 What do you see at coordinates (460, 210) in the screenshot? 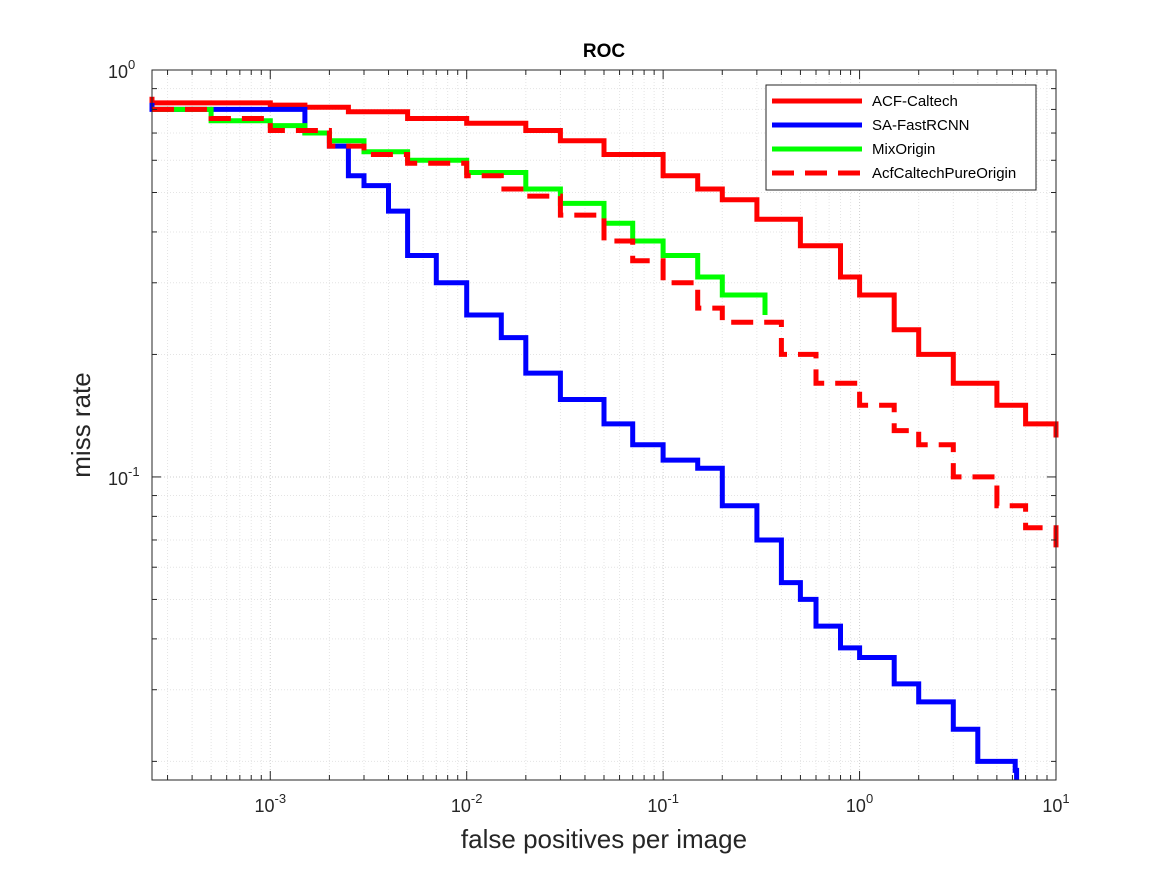
I see `series-line-mixorigin` at bounding box center [460, 210].